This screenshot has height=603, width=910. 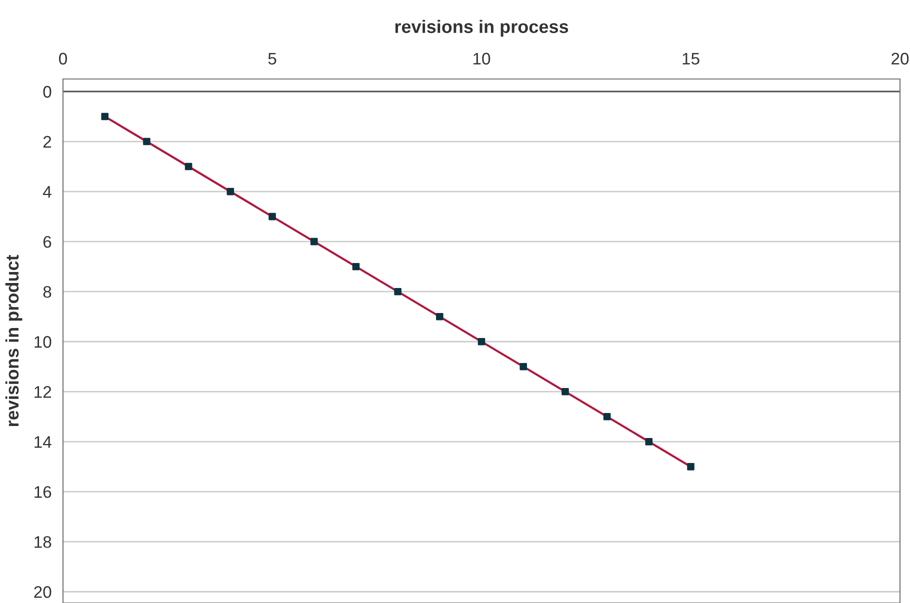 What do you see at coordinates (47, 92) in the screenshot?
I see `y-tick-label: 0` at bounding box center [47, 92].